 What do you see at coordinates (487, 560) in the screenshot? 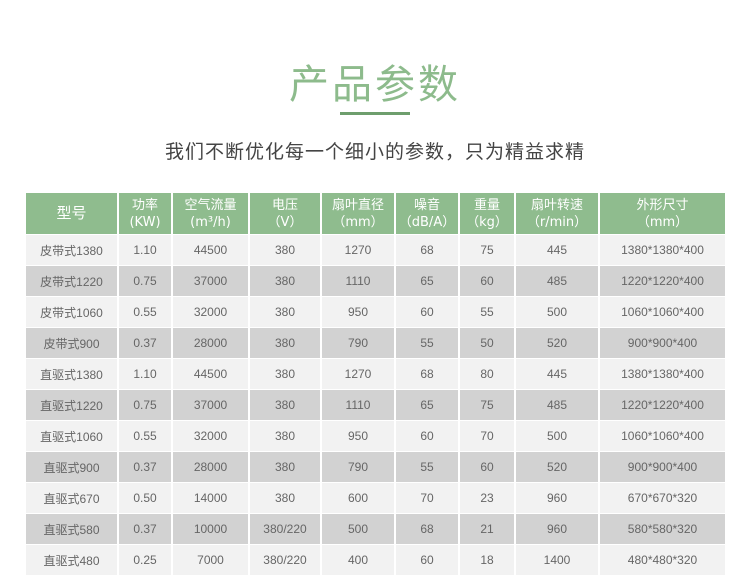
I see `table-cell: 18` at bounding box center [487, 560].